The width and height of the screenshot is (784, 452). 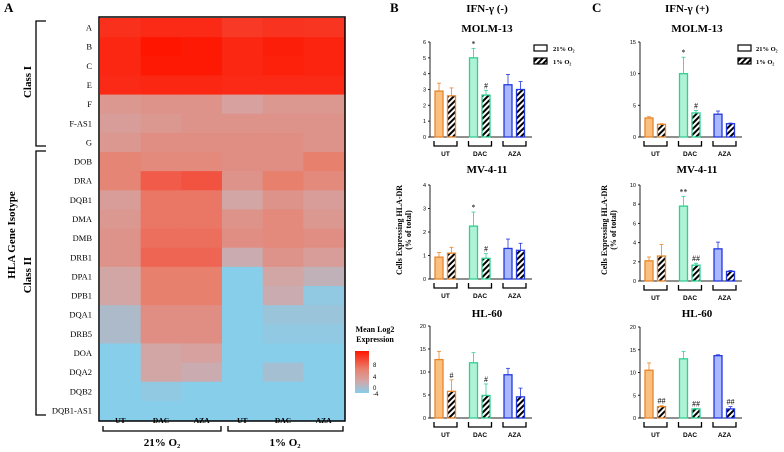 What do you see at coordinates (604, 230) in the screenshot?
I see `y-label-c: Cells Expressing HLA-DR` at bounding box center [604, 230].